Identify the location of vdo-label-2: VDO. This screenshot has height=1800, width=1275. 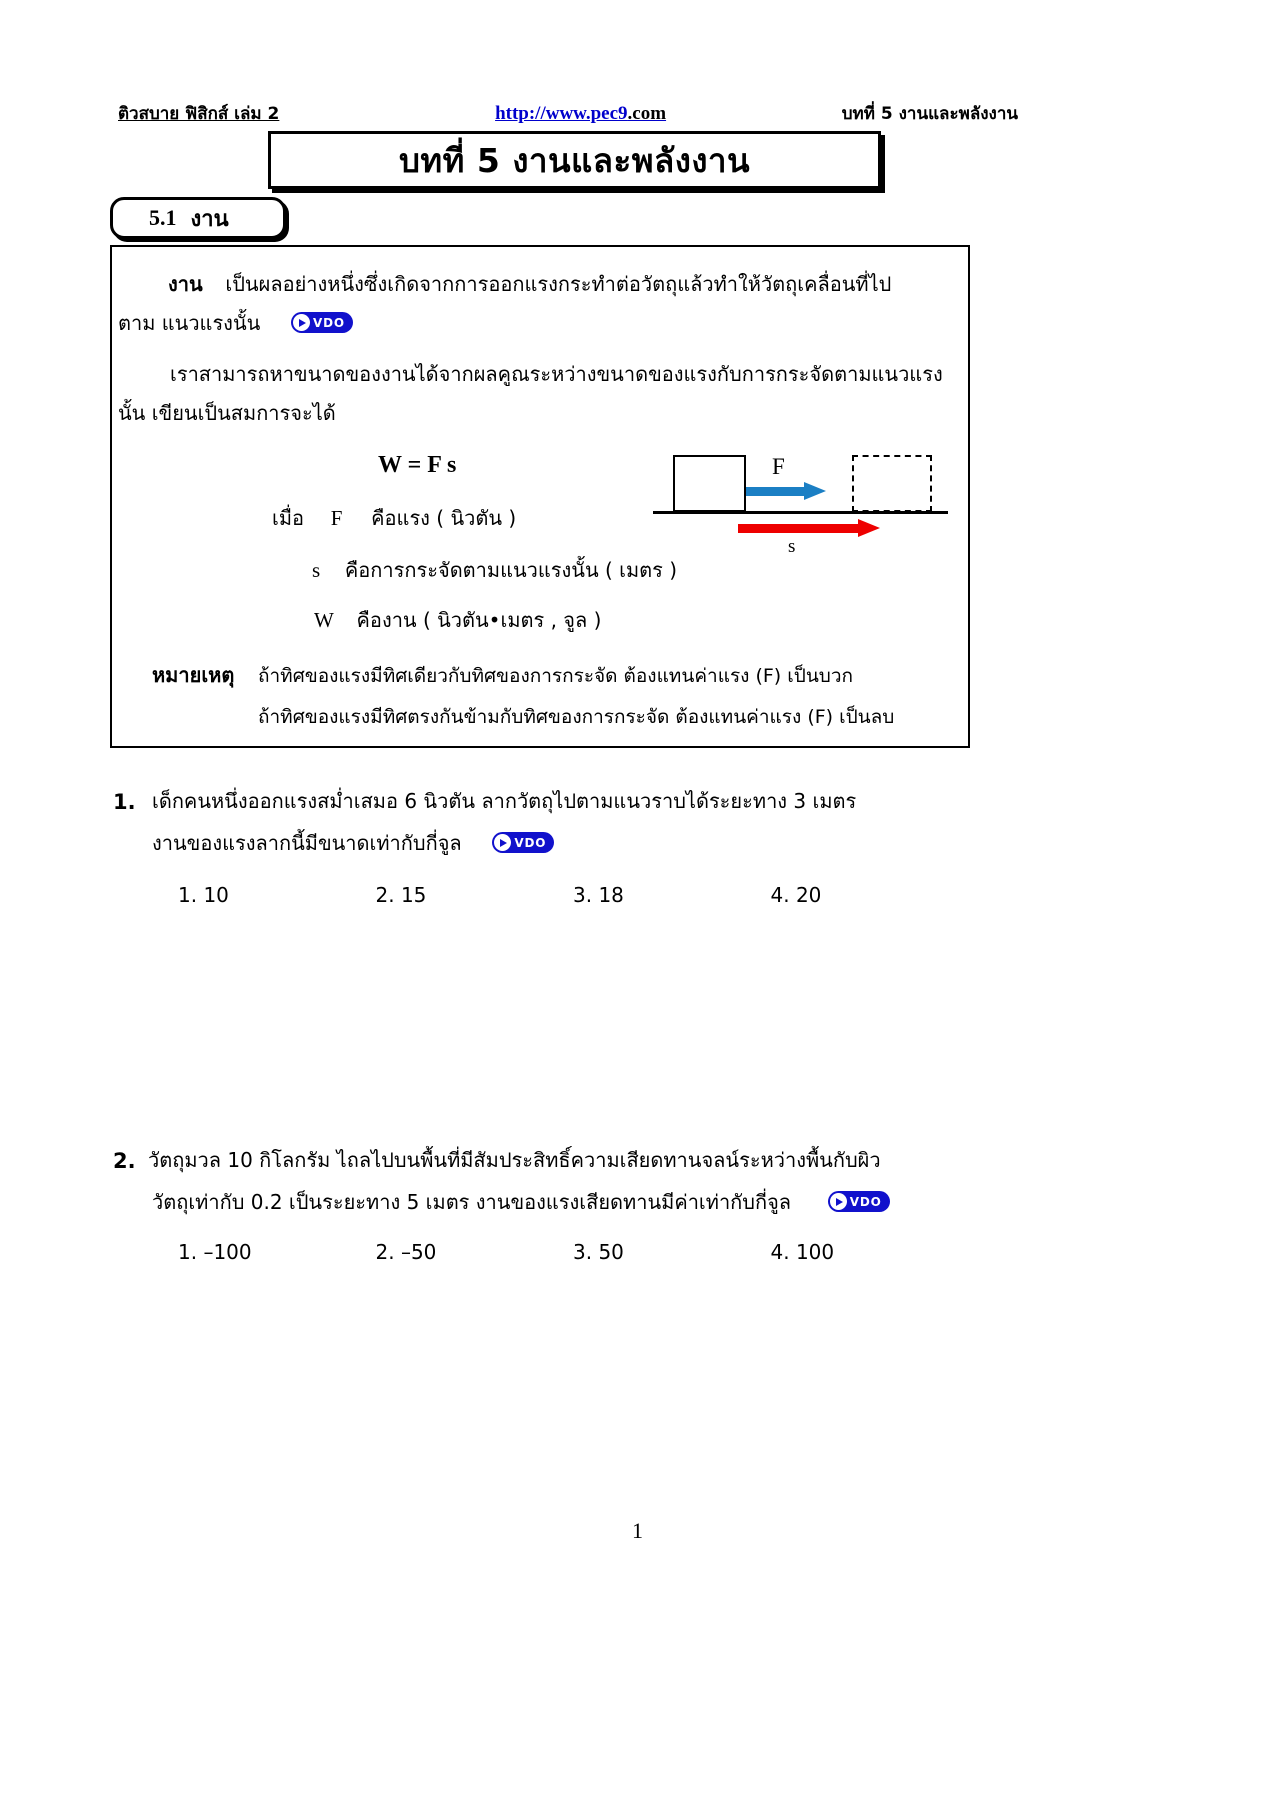
(530, 842).